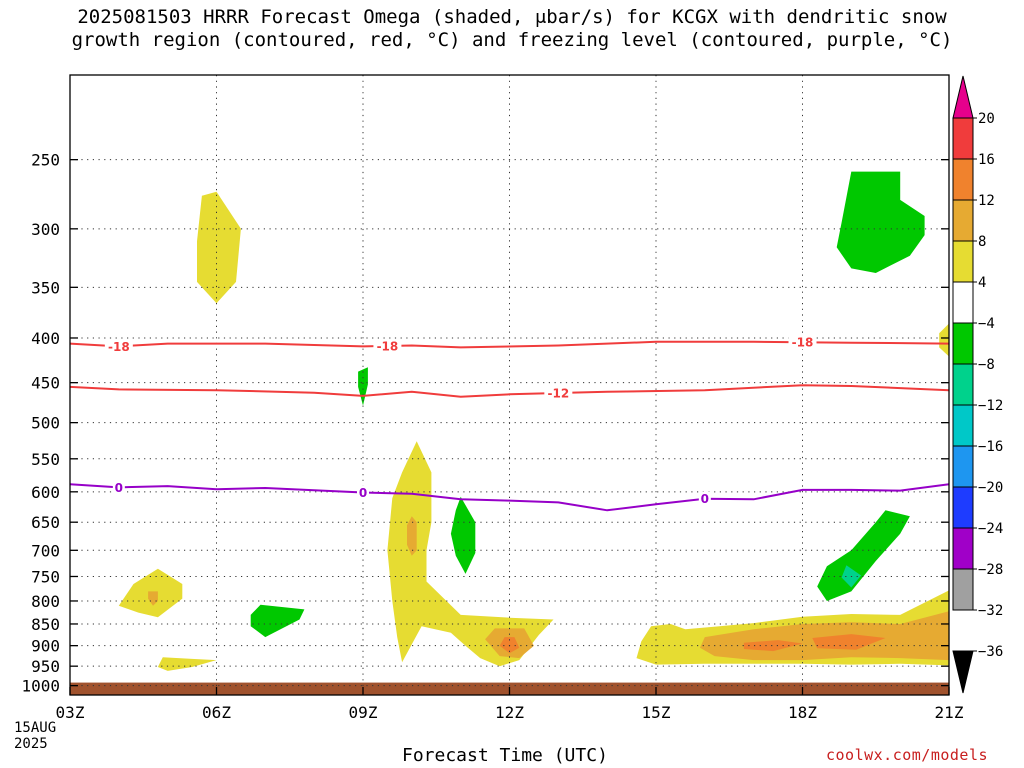 The width and height of the screenshot is (1024, 768). What do you see at coordinates (986, 324) in the screenshot?
I see `colorbar-label-5: −4` at bounding box center [986, 324].